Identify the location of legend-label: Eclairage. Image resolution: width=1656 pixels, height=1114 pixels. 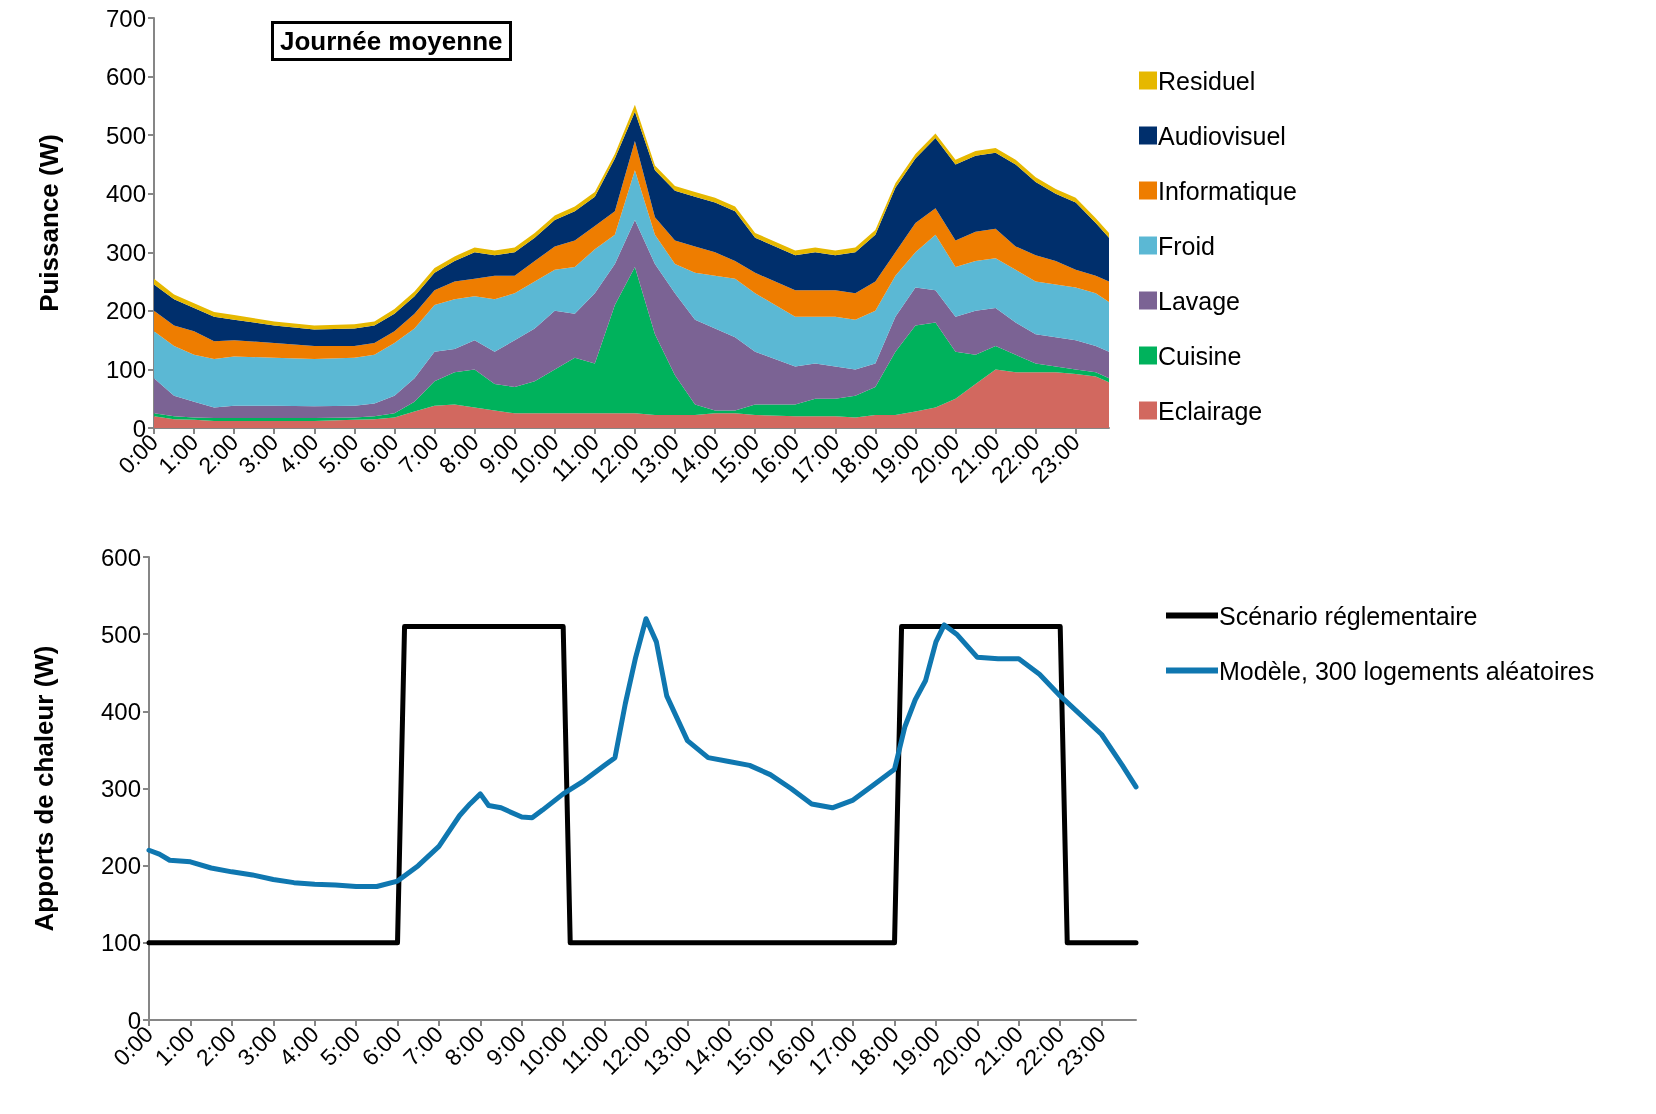
(1210, 410).